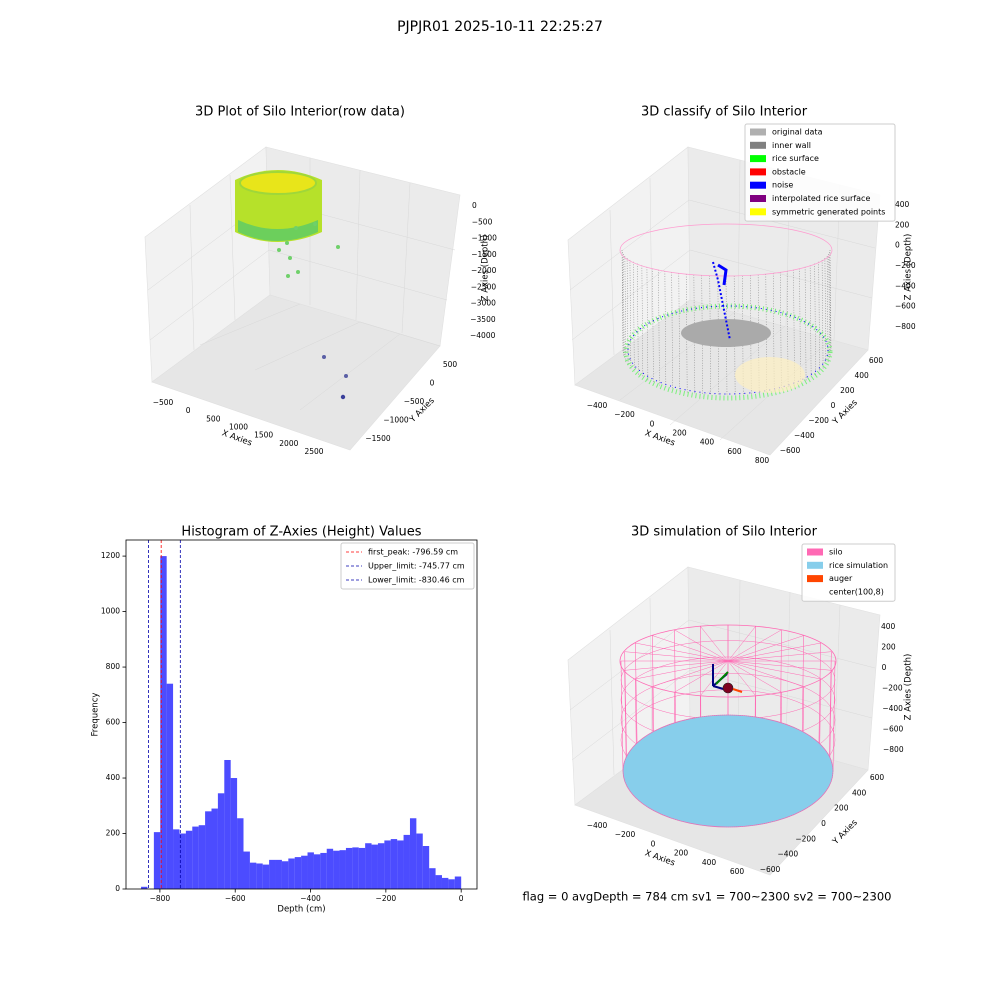  Describe the element at coordinates (859, 792) in the screenshot. I see `y-tick-label: 400` at that location.